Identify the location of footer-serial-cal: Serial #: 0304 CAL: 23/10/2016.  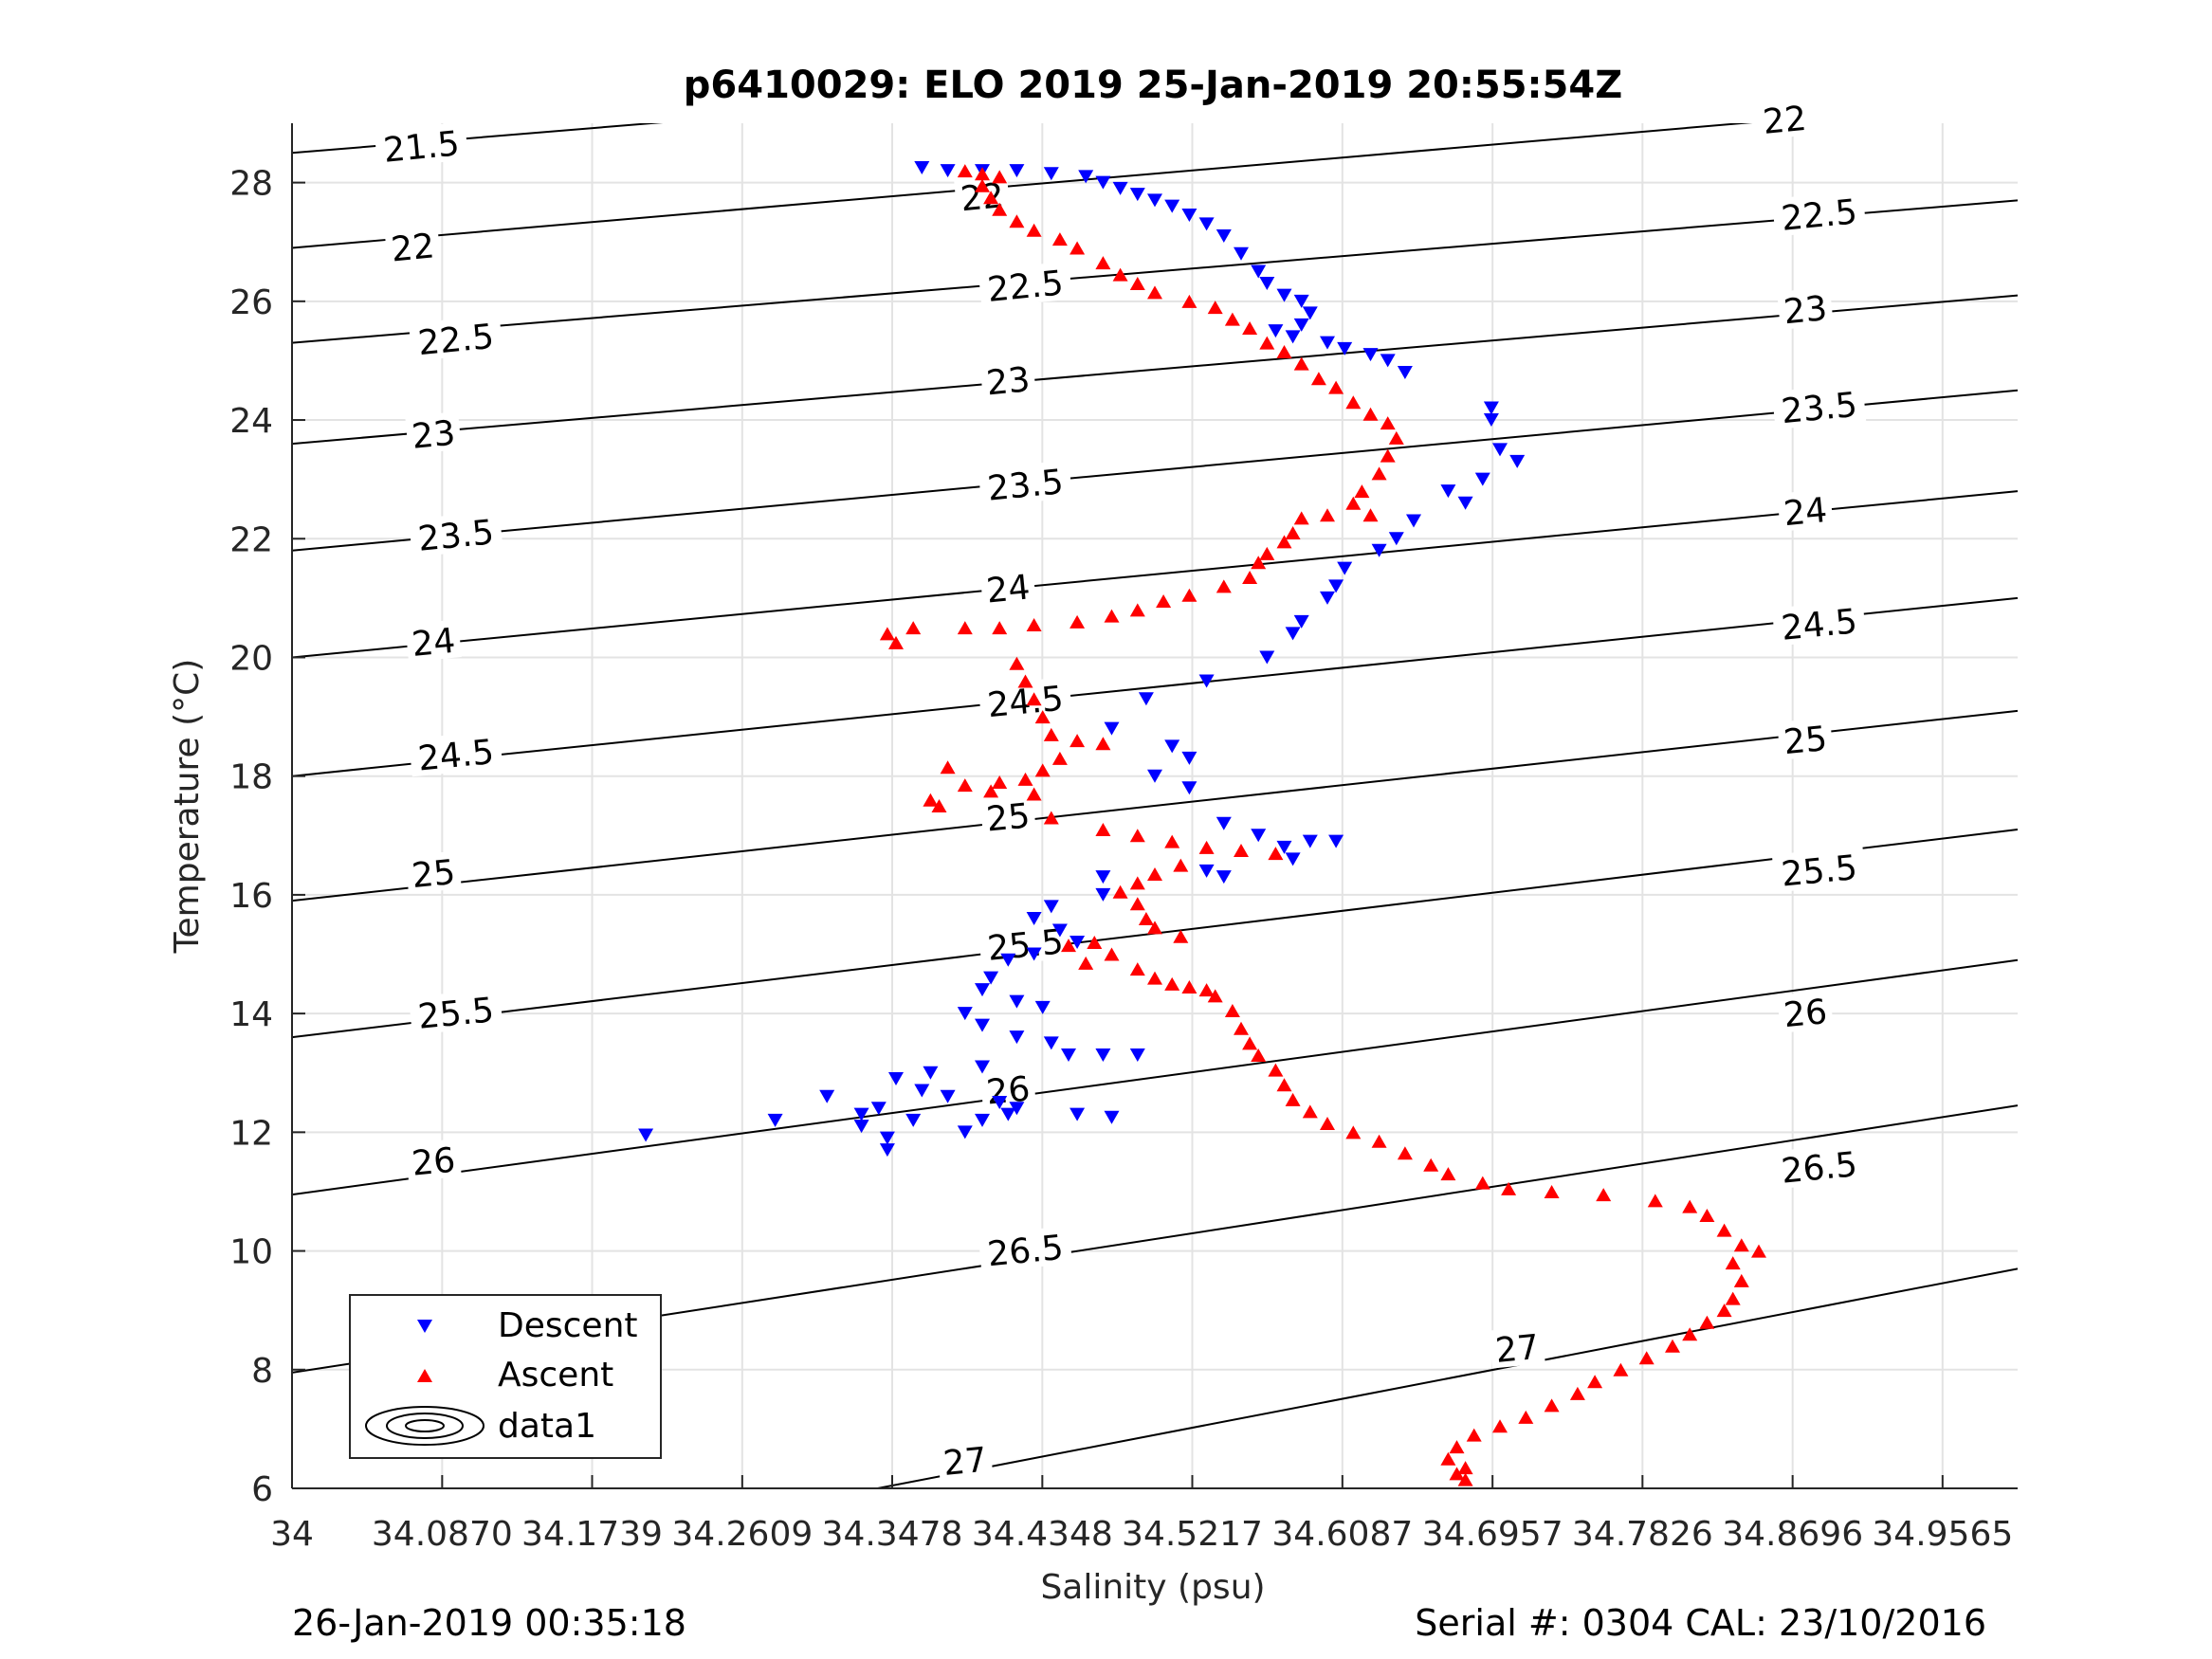
(1700, 1623).